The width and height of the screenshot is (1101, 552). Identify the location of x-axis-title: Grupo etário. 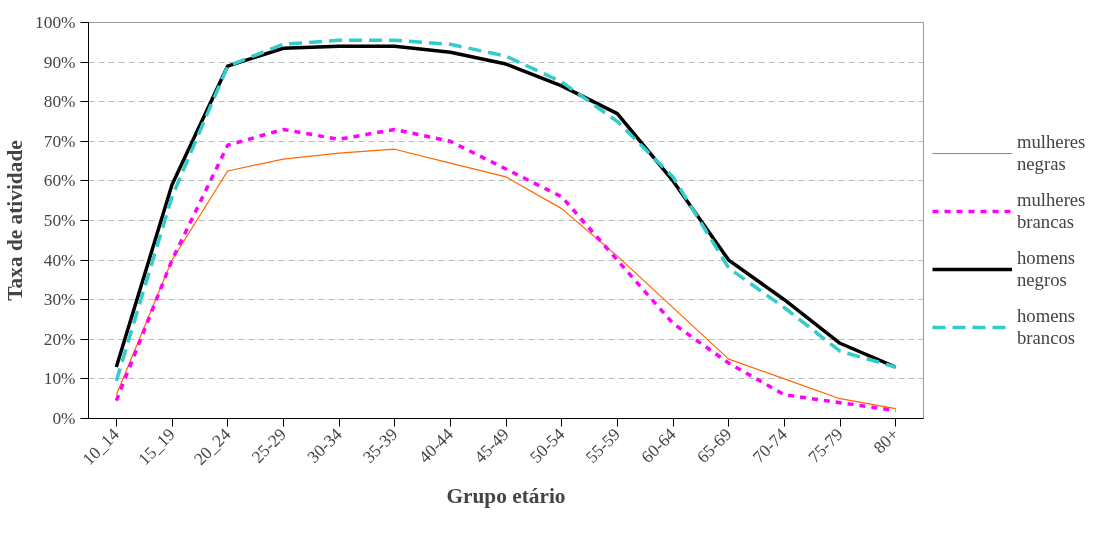
(506, 495).